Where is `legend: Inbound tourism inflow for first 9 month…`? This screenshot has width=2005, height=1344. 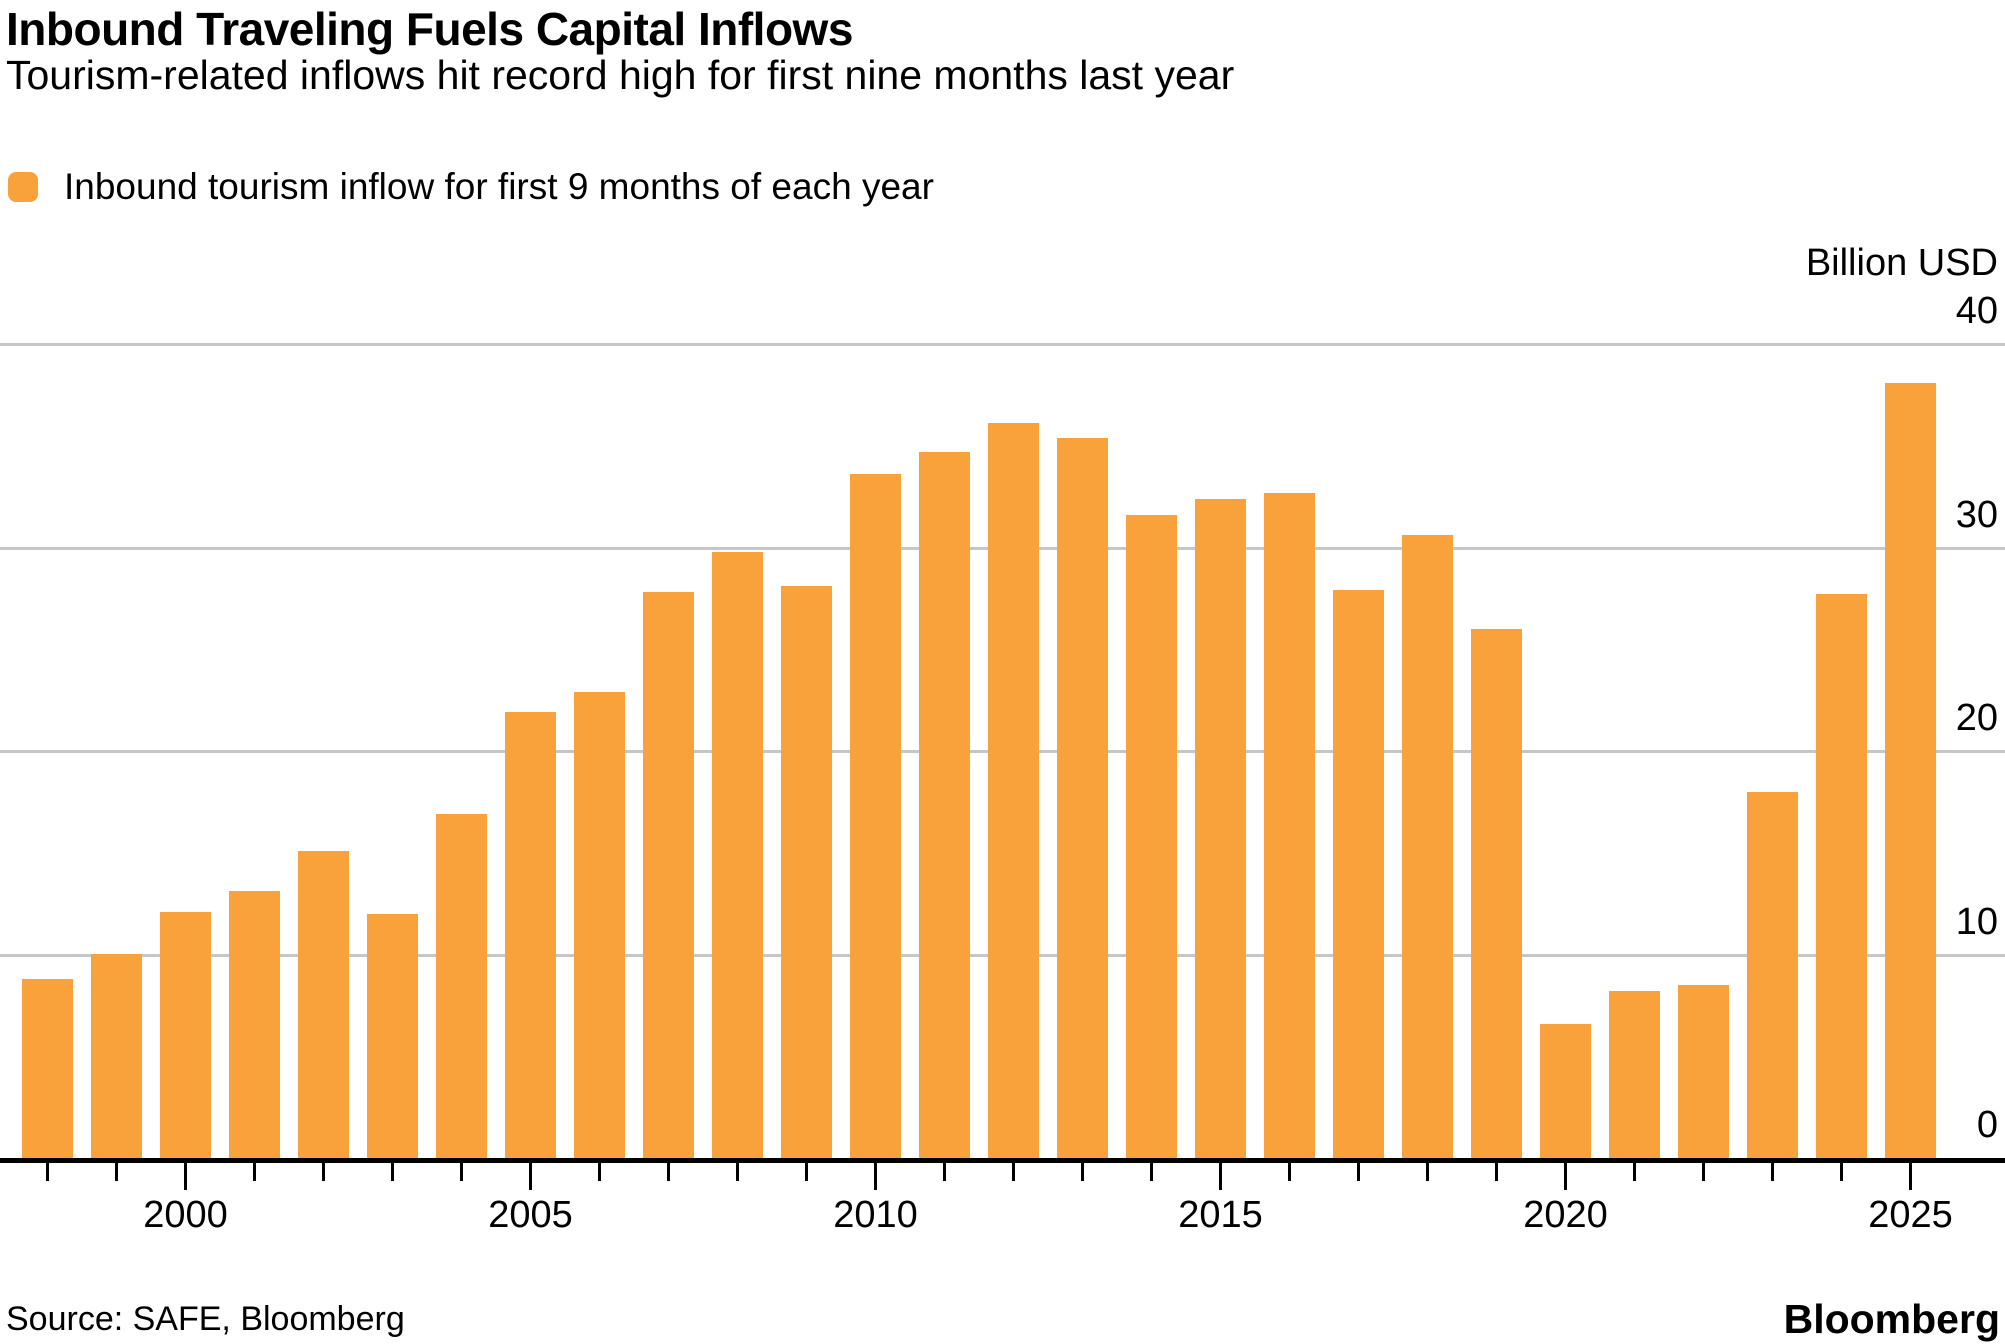 legend: Inbound tourism inflow for first 9 month… is located at coordinates (471, 187).